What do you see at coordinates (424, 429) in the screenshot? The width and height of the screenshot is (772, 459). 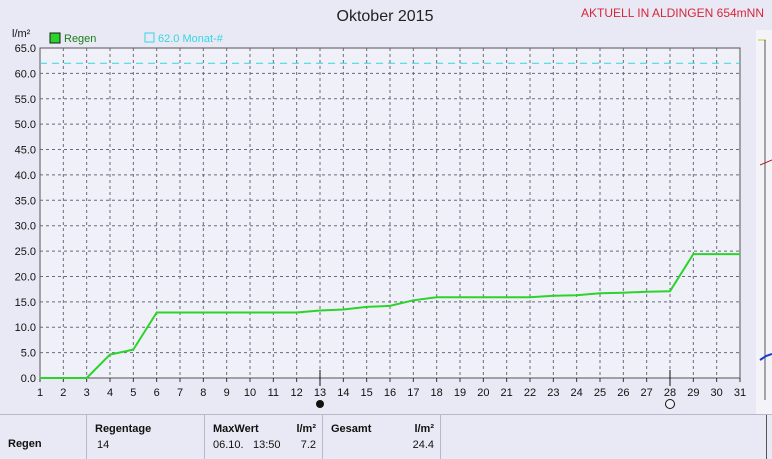 I see `gesamt-unit: l/m²` at bounding box center [424, 429].